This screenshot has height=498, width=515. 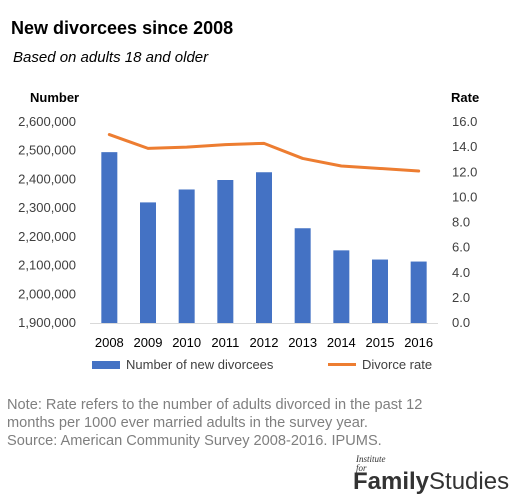 What do you see at coordinates (148, 342) in the screenshot?
I see `x-tick-label: 2009` at bounding box center [148, 342].